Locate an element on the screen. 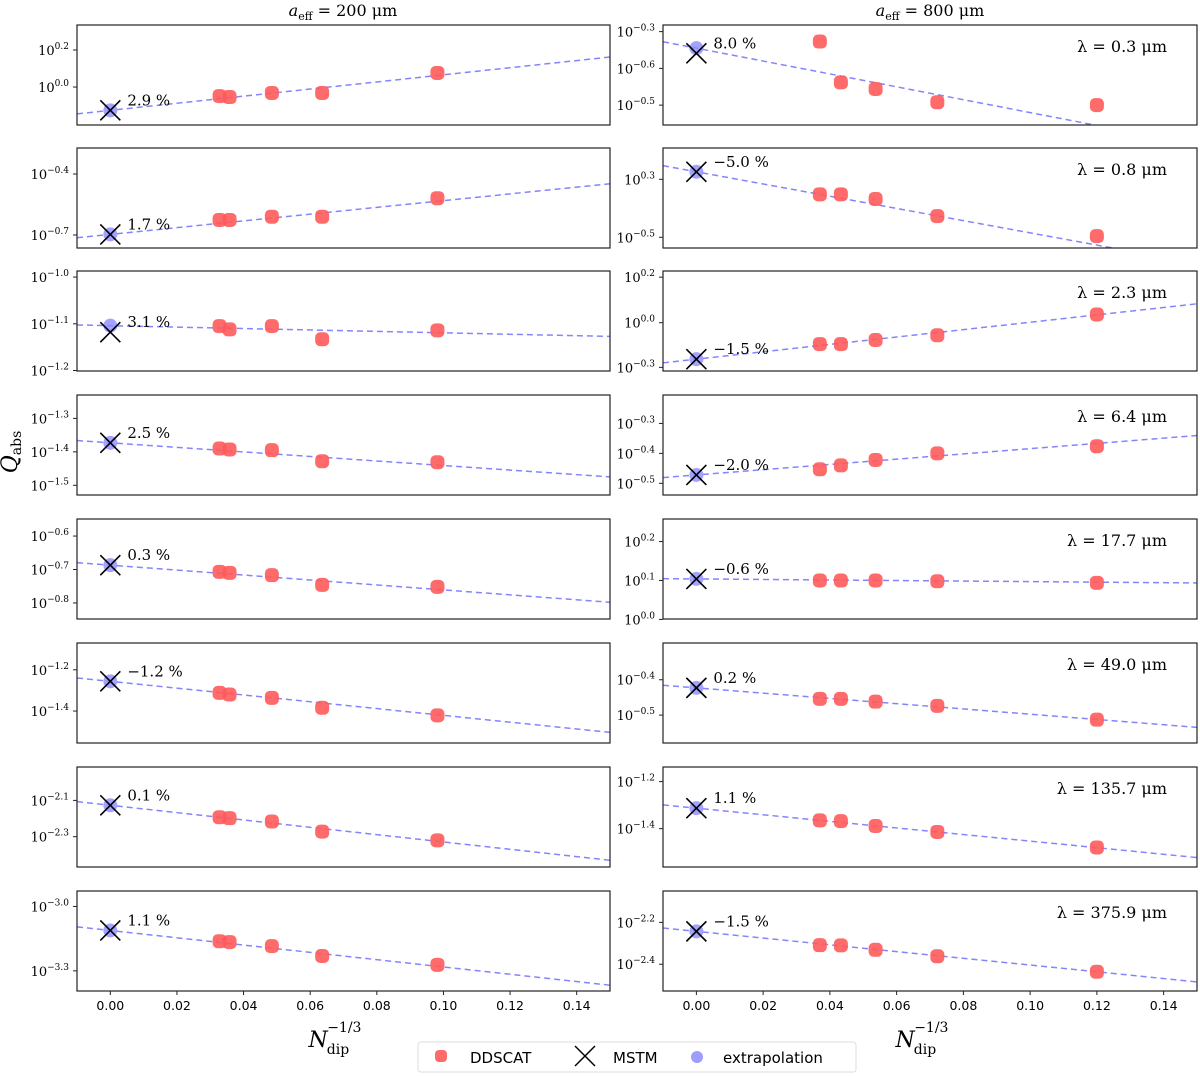  y-axis-label: Qabs is located at coordinates (12, 452).